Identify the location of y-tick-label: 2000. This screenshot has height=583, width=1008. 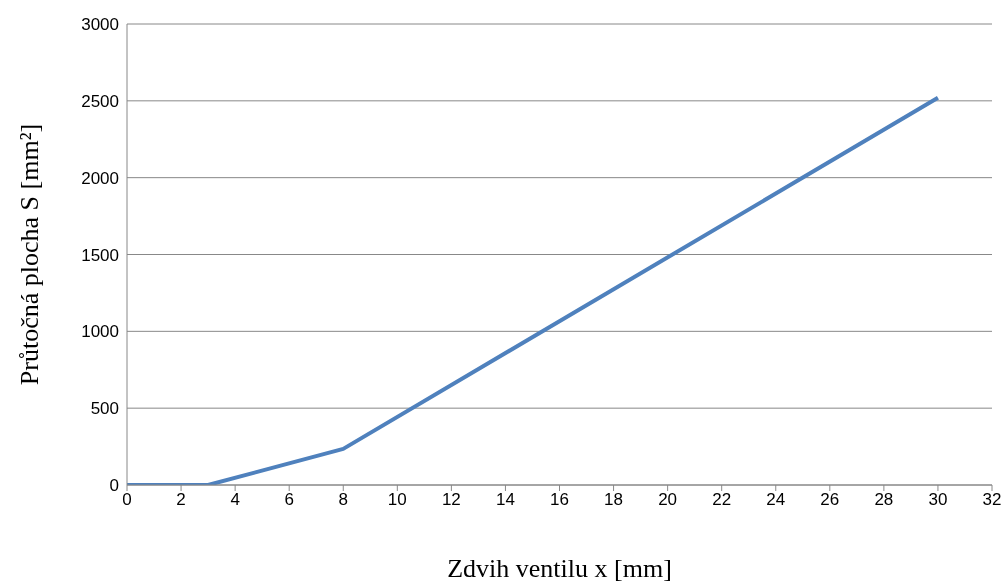
(100, 178).